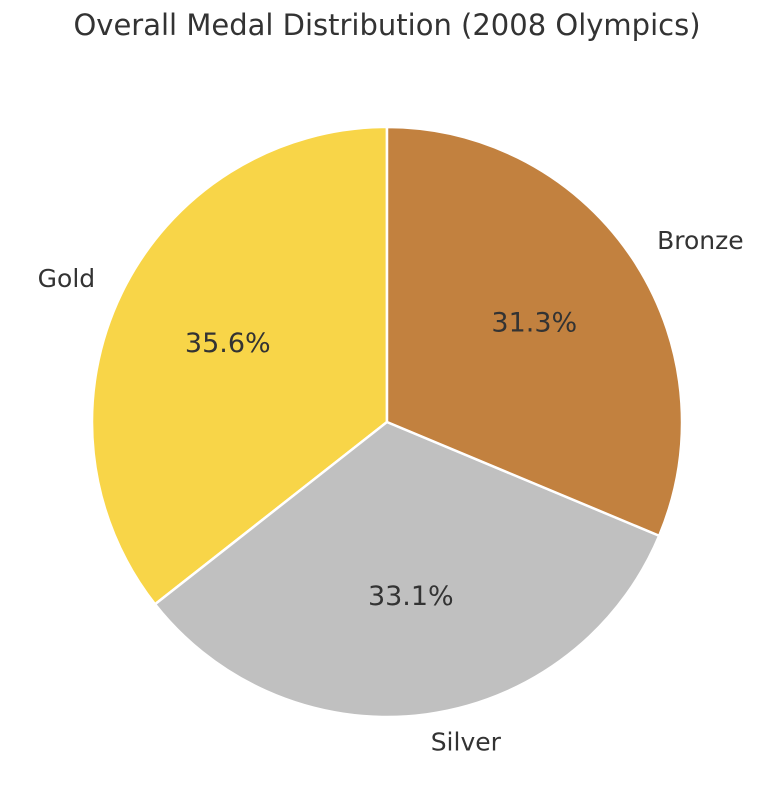 Image resolution: width=784 pixels, height=806 pixels. What do you see at coordinates (66, 278) in the screenshot?
I see `slice-label-gold: Gold` at bounding box center [66, 278].